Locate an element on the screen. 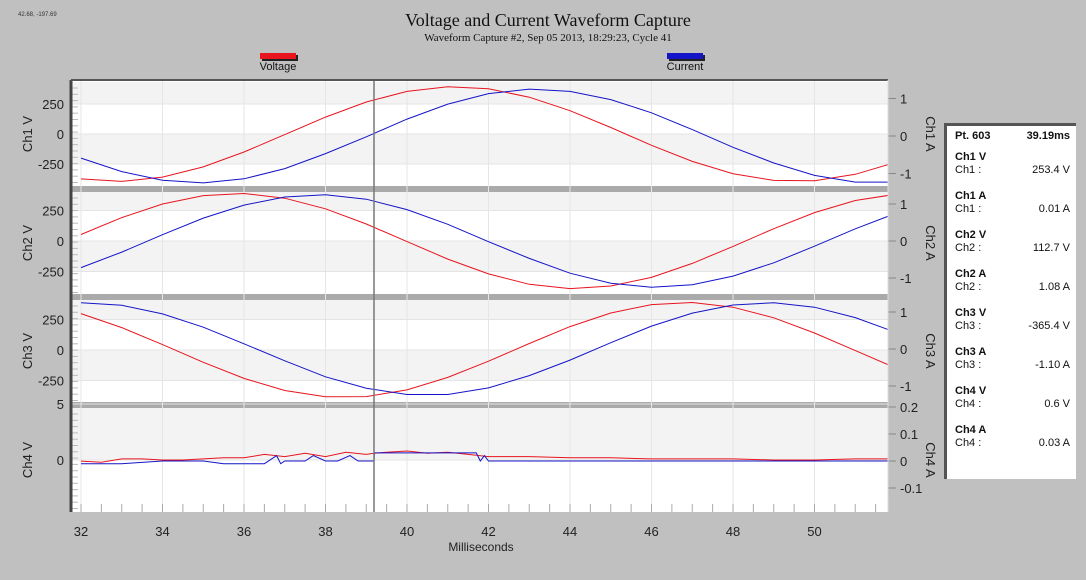 Image resolution: width=1086 pixels, height=580 pixels. readout-item: Ch4 A Ch4 : 0.03 A is located at coordinates (1012, 437).